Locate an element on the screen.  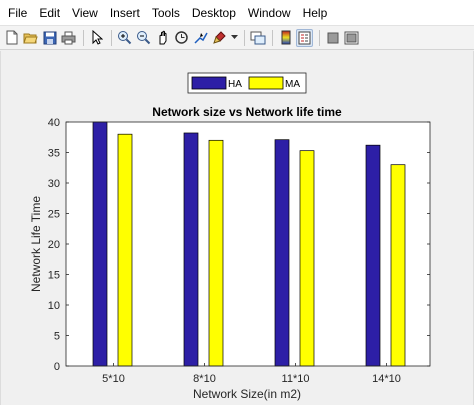
new-file-icon is located at coordinates (11, 38).